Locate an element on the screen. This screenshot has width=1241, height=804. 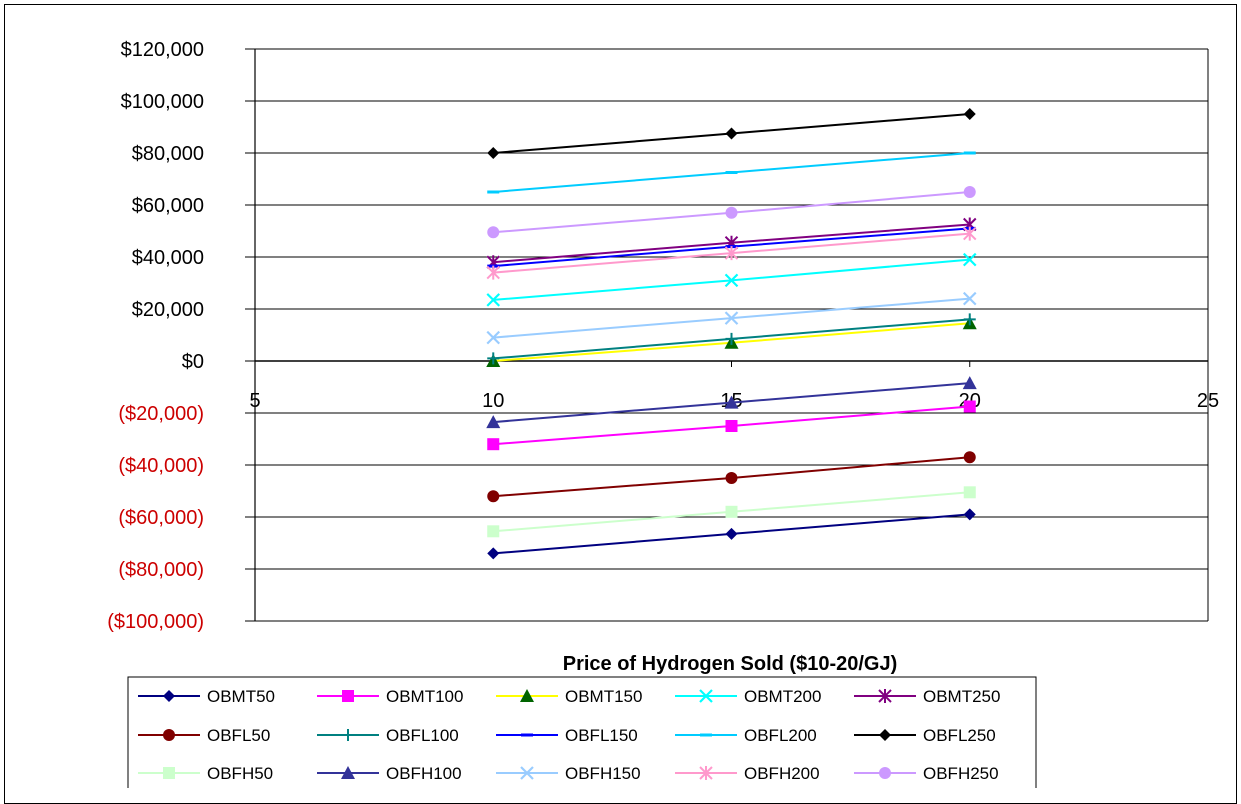
legend-label: OBFH200 is located at coordinates (782, 773).